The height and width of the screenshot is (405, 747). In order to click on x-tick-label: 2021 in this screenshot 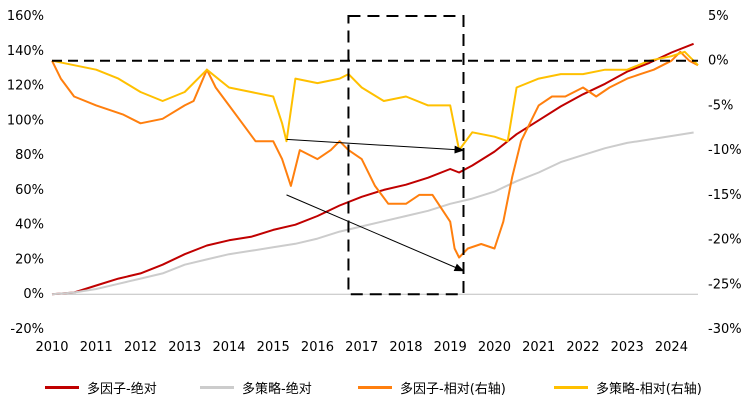, I will do `click(538, 347)`.